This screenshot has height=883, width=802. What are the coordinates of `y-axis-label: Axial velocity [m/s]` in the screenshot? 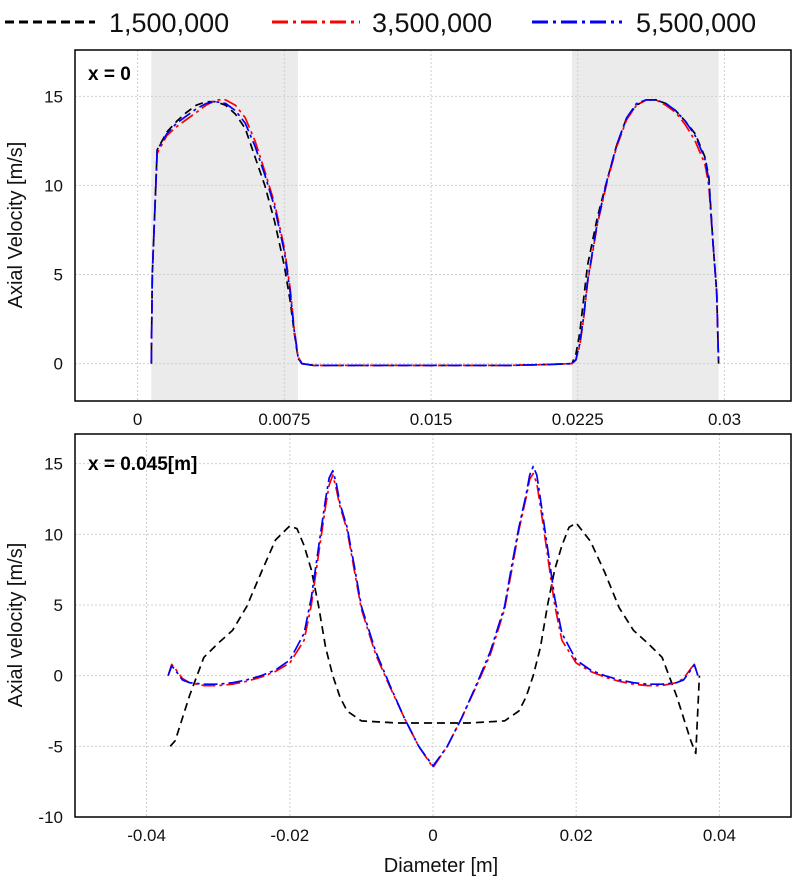 It's located at (16, 625).